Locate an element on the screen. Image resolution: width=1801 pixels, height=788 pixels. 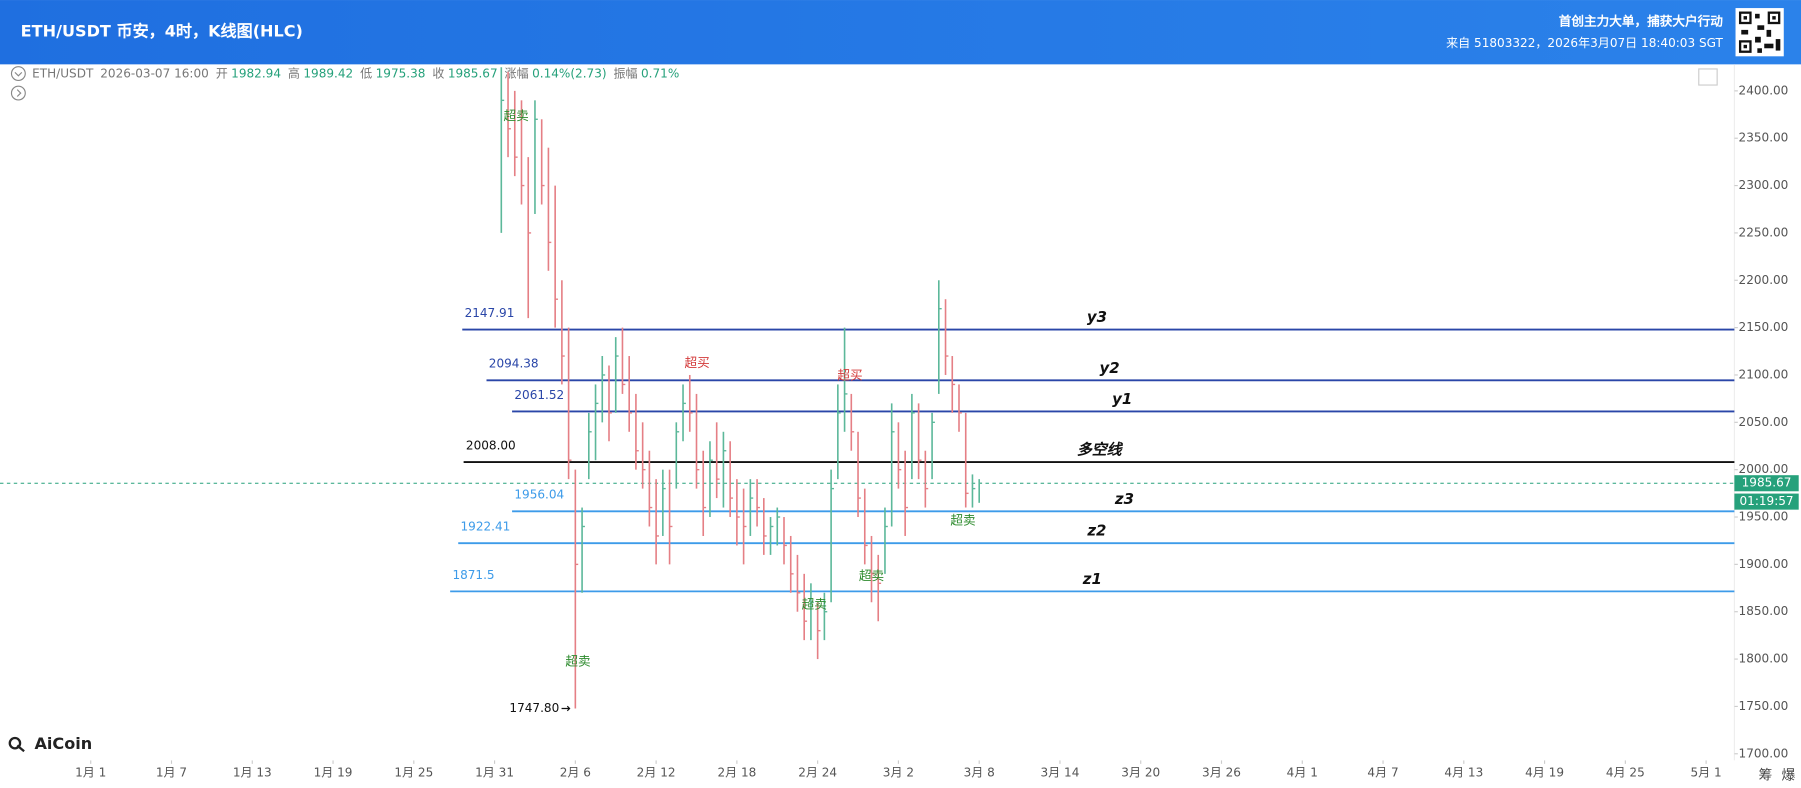
x-tick-label: 1月 1 is located at coordinates (90, 773).